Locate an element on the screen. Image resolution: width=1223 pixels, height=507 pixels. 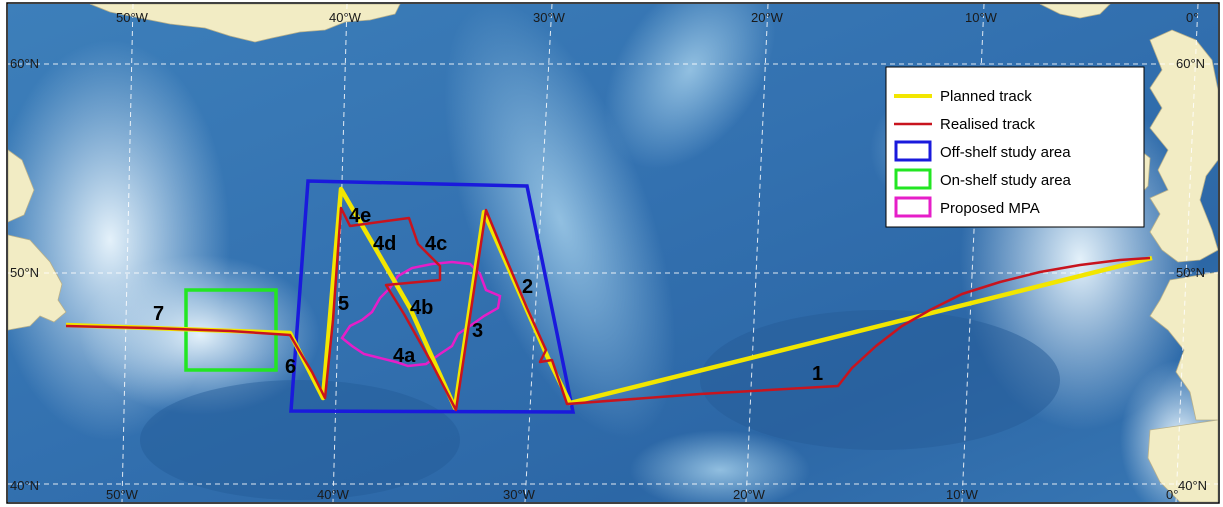
lon-labels-top: 50°W 40°W 30°W 20°W 10°W 0° is located at coordinates (657, 17).